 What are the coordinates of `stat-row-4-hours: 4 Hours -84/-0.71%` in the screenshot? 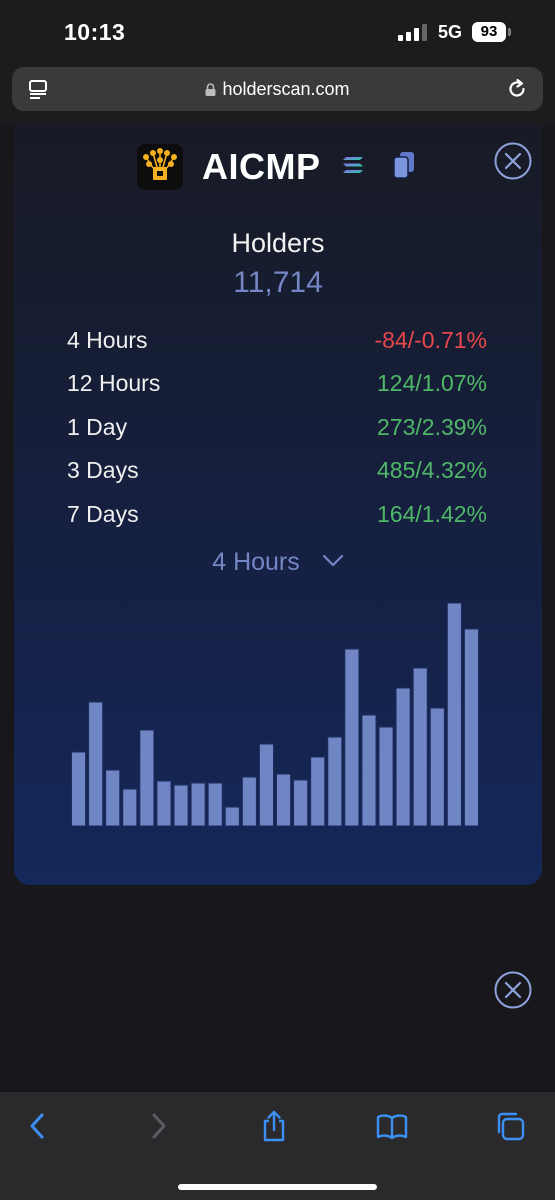 It's located at (277, 342).